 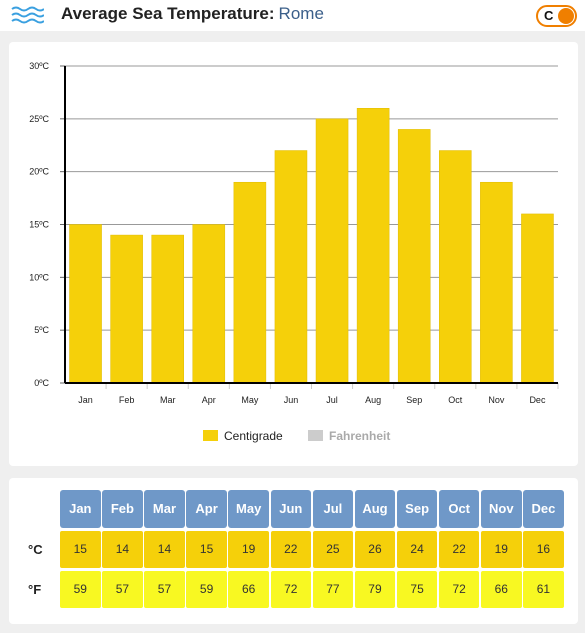 I want to click on bar-may, so click(x=250, y=282).